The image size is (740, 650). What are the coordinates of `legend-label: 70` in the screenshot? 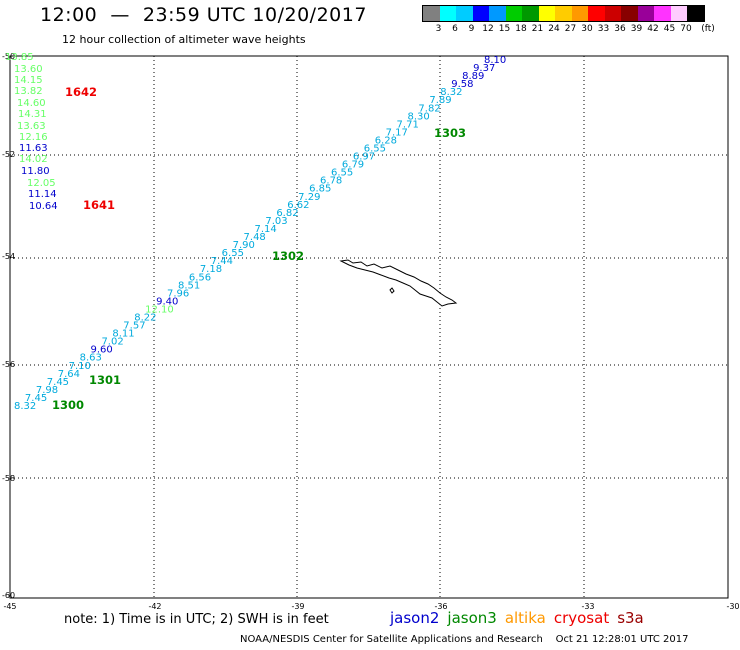 It's located at (686, 29).